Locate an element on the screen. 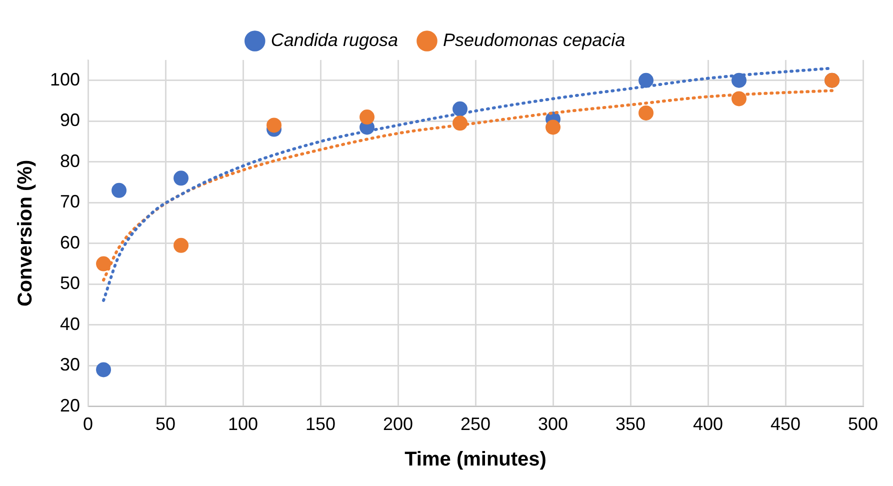  y-tick-label: 80 is located at coordinates (70, 160).